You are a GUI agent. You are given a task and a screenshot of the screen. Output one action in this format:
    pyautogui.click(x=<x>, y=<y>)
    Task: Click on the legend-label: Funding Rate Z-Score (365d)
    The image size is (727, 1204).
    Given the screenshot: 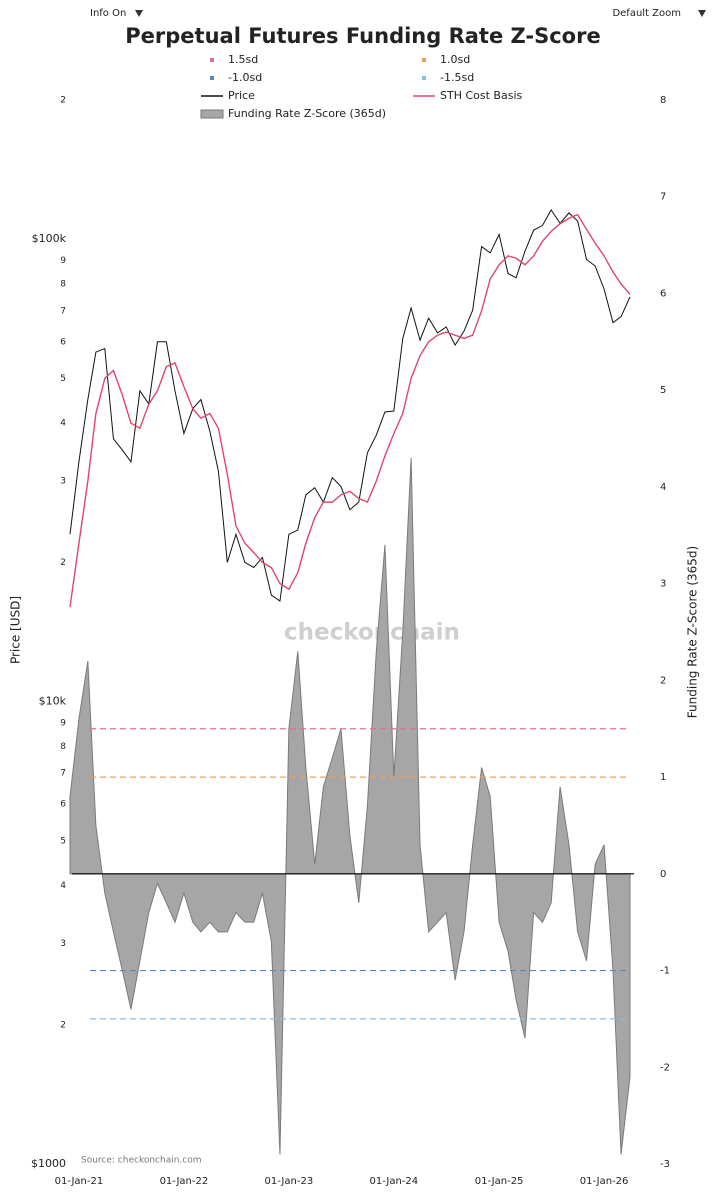 What is the action you would take?
    pyautogui.click(x=307, y=113)
    